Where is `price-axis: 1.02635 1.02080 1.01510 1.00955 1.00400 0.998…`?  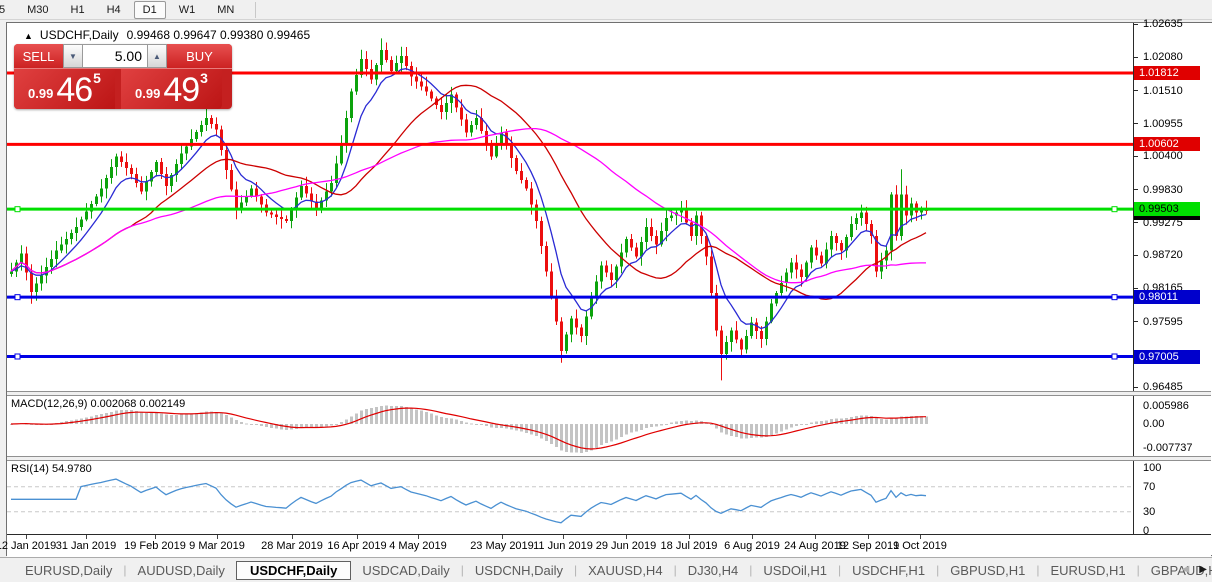 price-axis: 1.02635 1.02080 1.01510 1.00955 1.00400 0.998… is located at coordinates (1172, 277).